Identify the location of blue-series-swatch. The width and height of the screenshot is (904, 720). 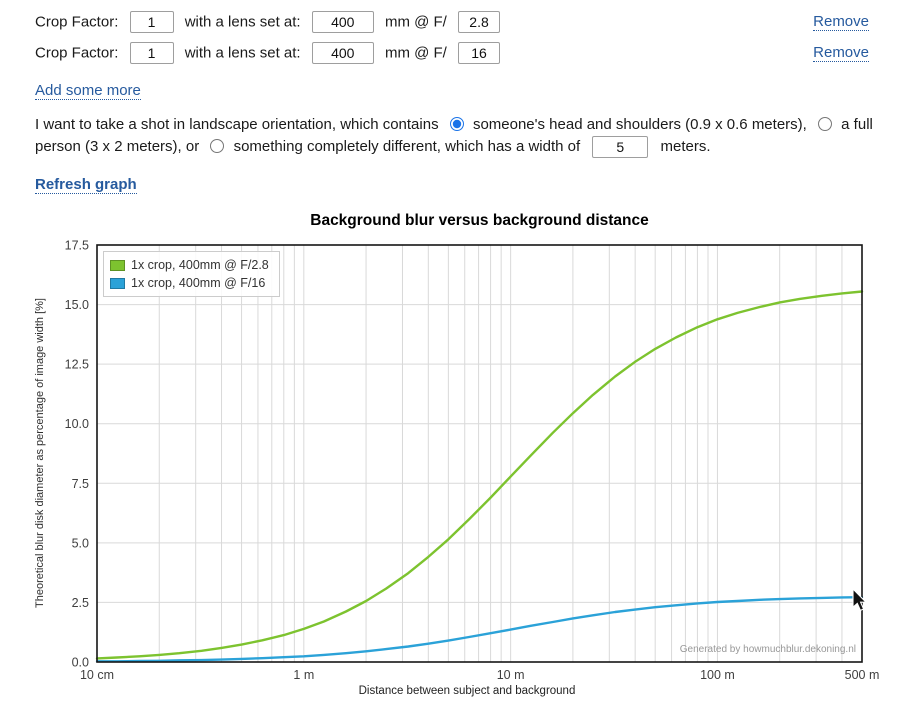
(117, 283).